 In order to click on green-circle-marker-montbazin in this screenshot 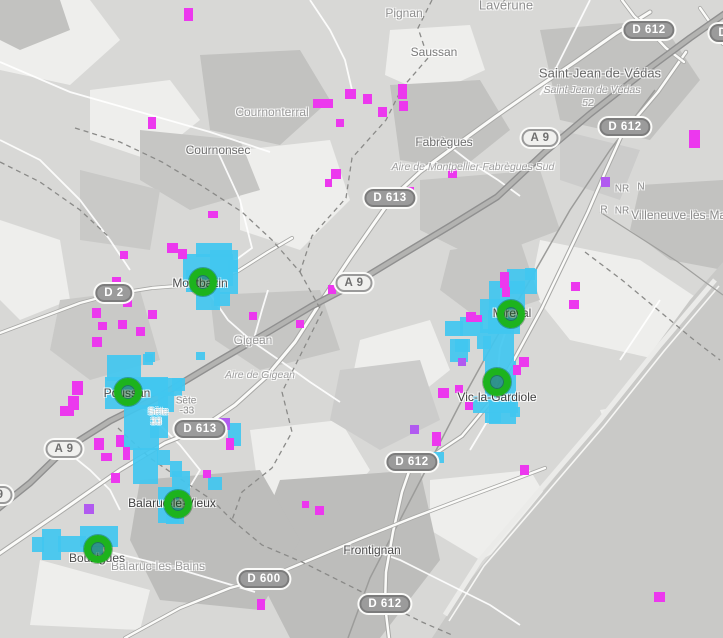, I will do `click(203, 282)`.